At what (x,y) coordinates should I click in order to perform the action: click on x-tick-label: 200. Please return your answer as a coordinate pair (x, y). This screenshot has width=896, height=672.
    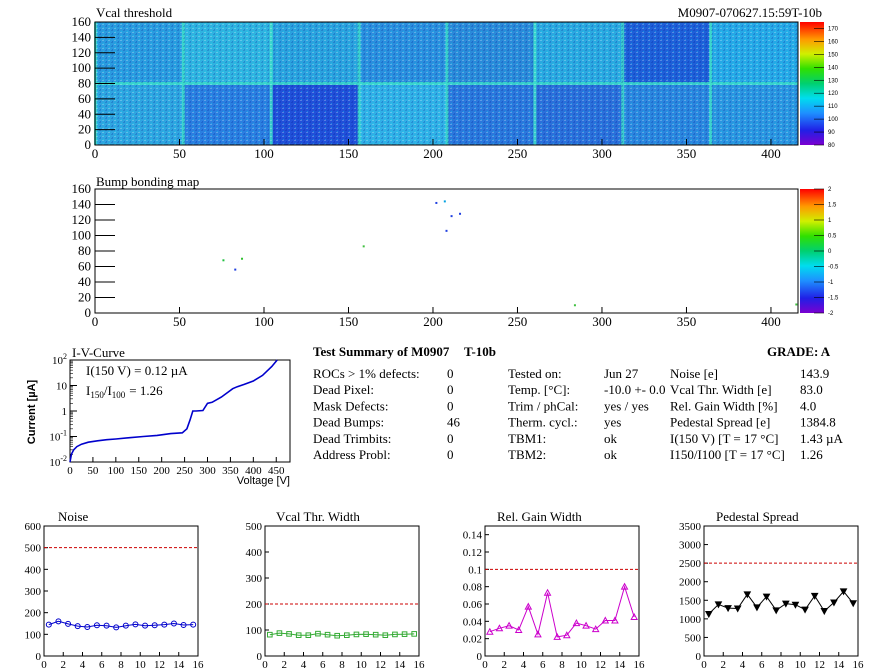
    Looking at the image, I should click on (433, 153).